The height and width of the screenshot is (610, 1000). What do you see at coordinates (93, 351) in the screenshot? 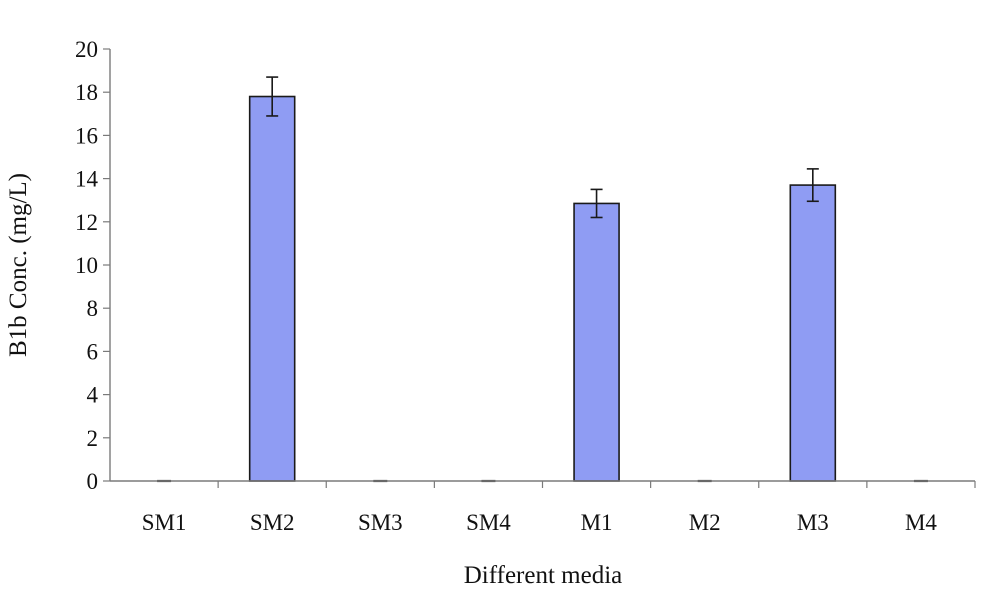
I see `y-tick-label-6: 6` at bounding box center [93, 351].